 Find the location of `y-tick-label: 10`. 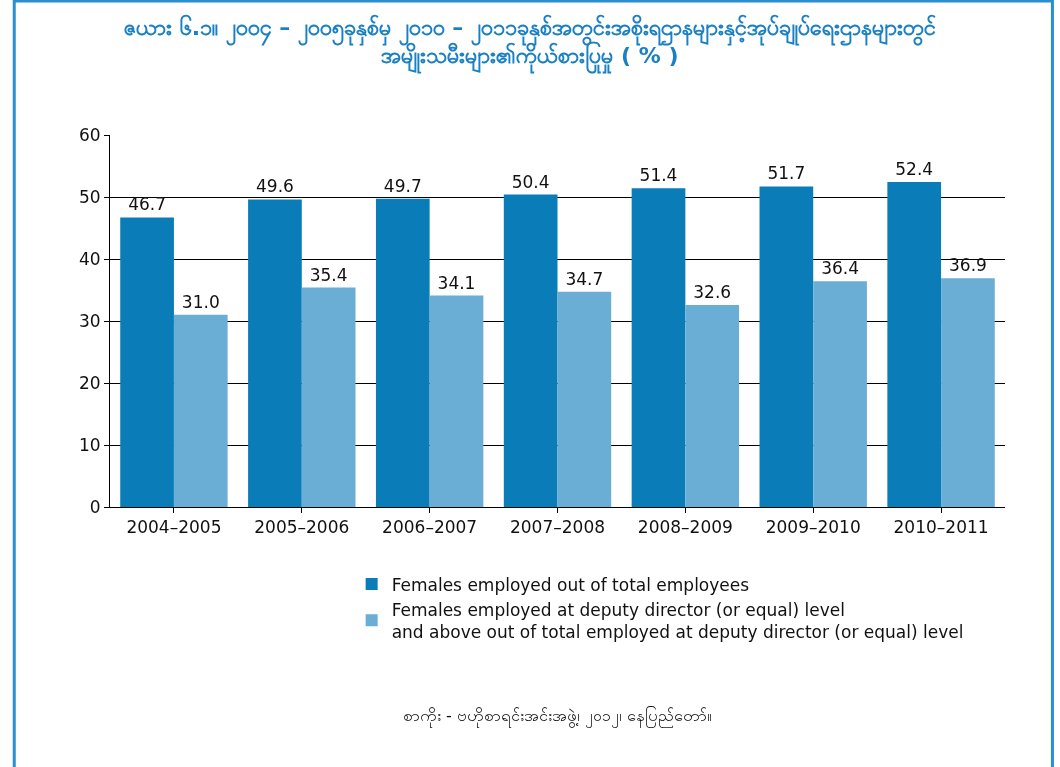

y-tick-label: 10 is located at coordinates (89, 444).